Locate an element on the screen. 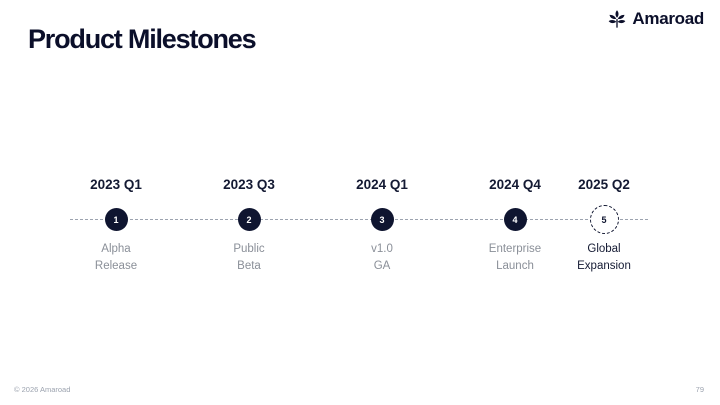 Image resolution: width=720 pixels, height=405 pixels. milestone-label-line: v1.0 is located at coordinates (382, 249).